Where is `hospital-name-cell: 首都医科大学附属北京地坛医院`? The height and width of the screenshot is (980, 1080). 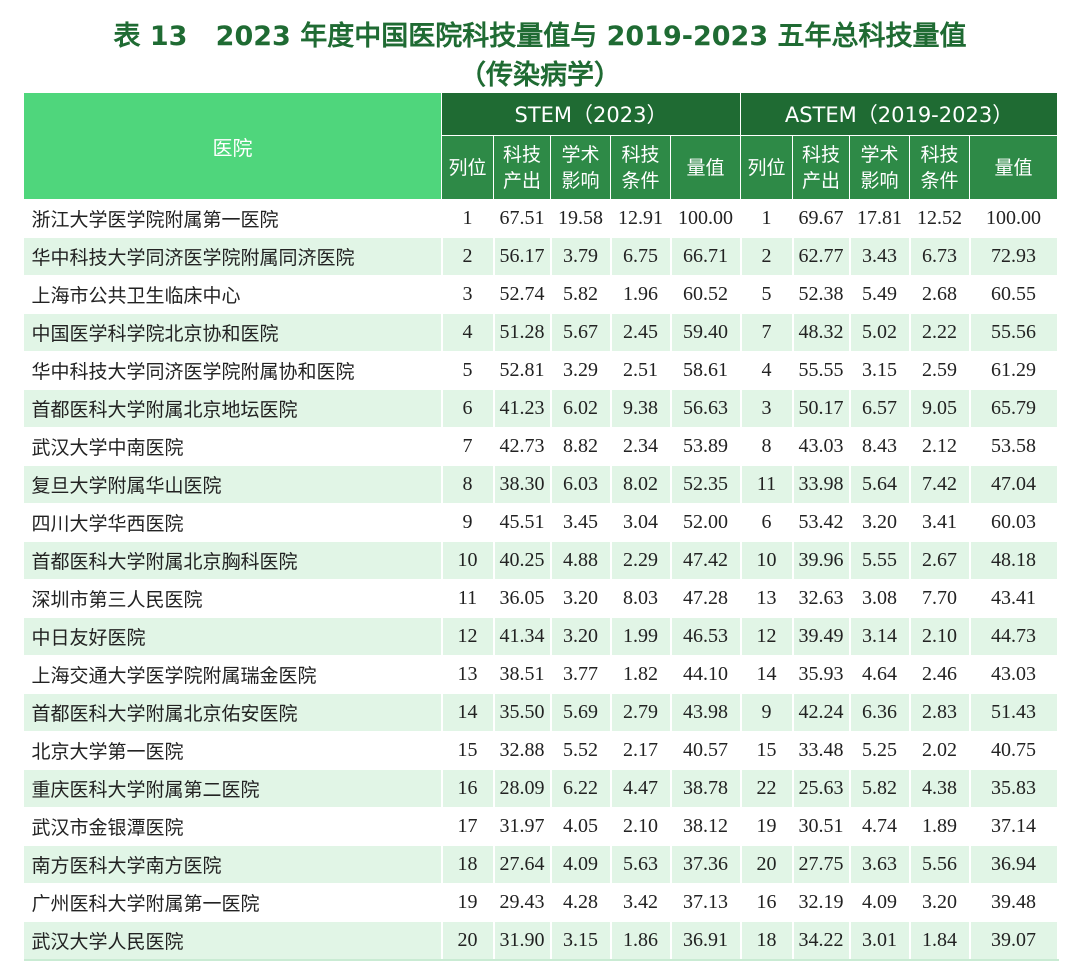
hospital-name-cell: 首都医科大学附属北京地坛医院 is located at coordinates (233, 408).